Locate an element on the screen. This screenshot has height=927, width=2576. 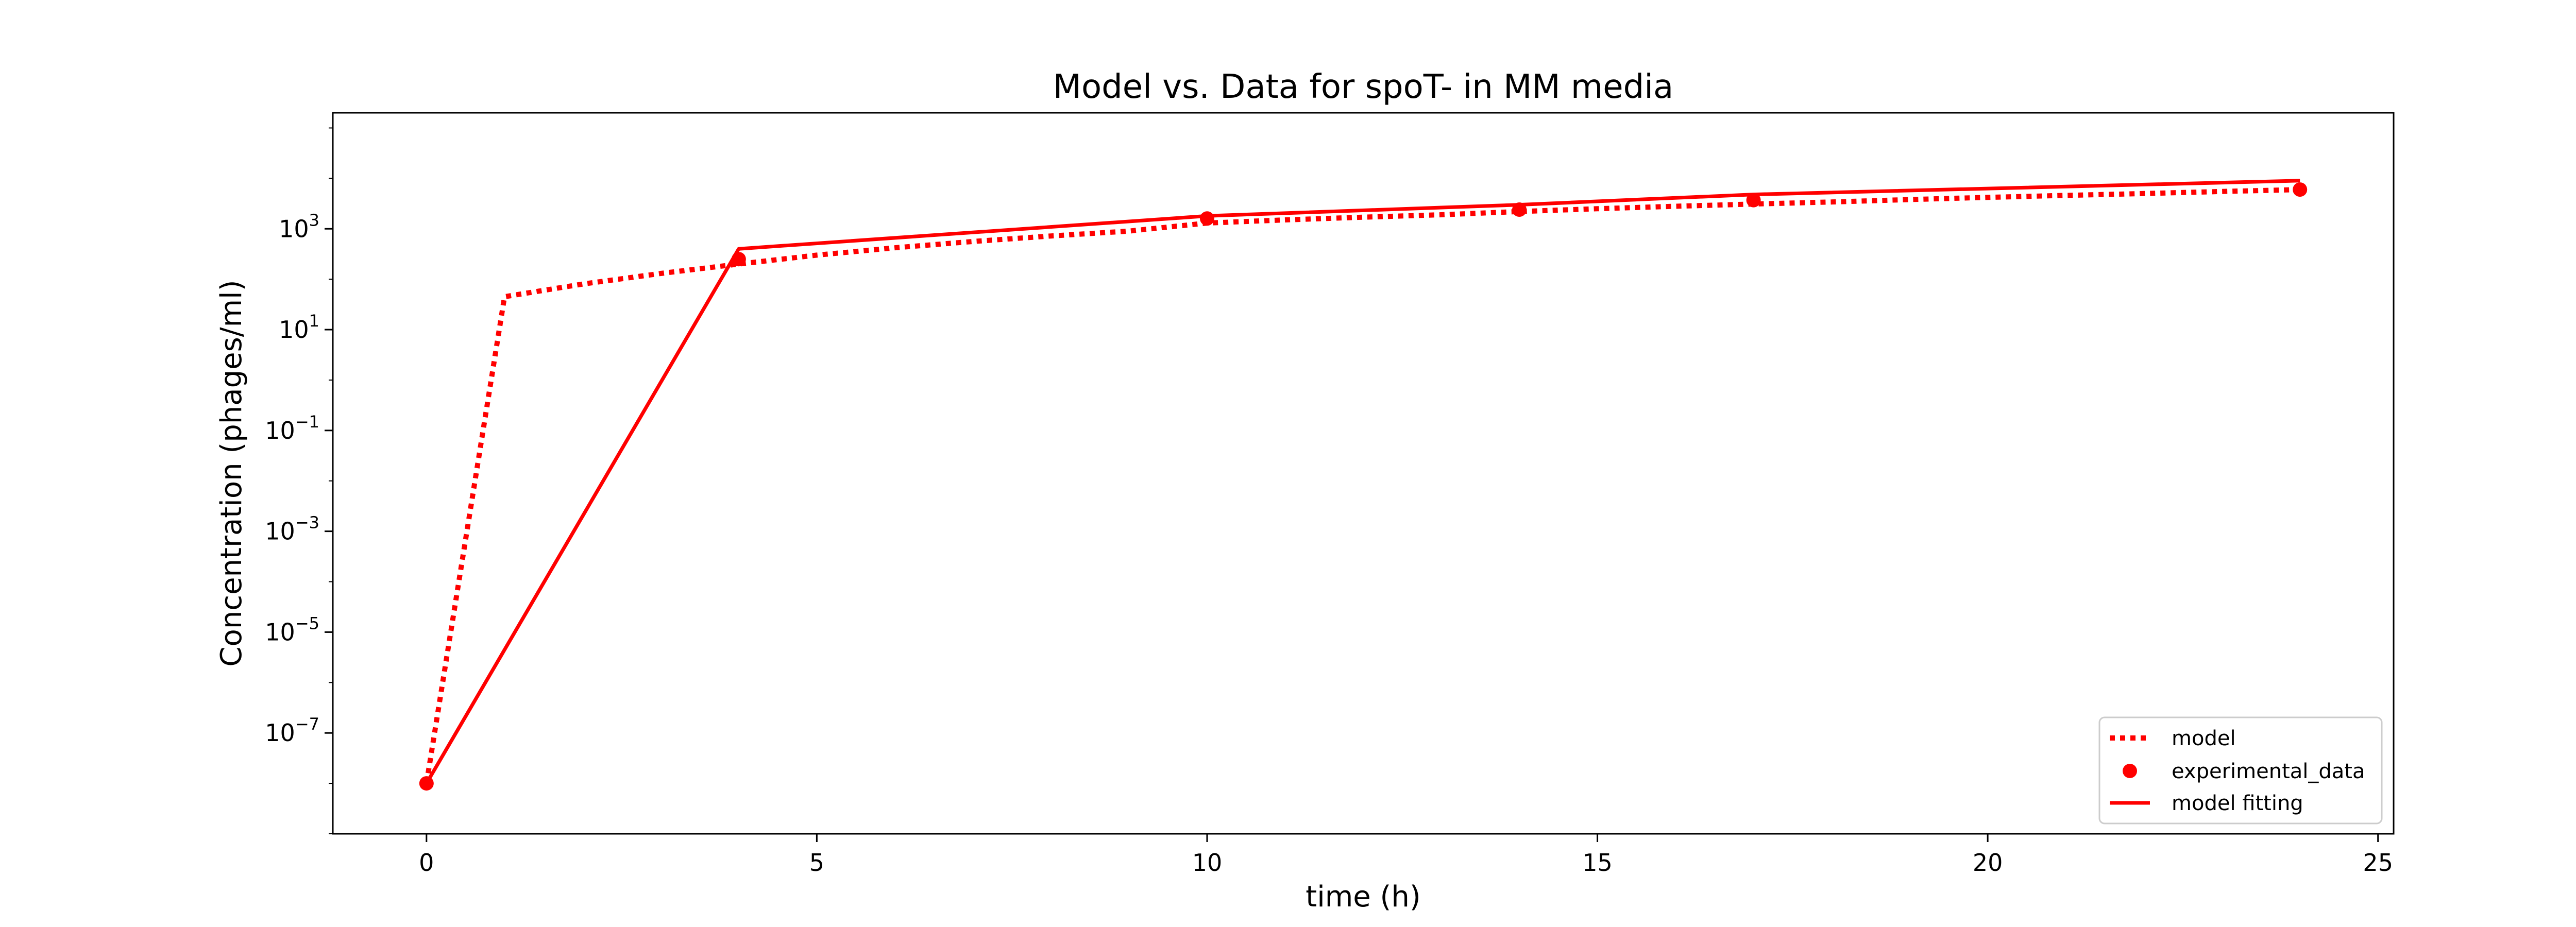
legend-experimental-data-label: experimental_data is located at coordinates (2268, 771).